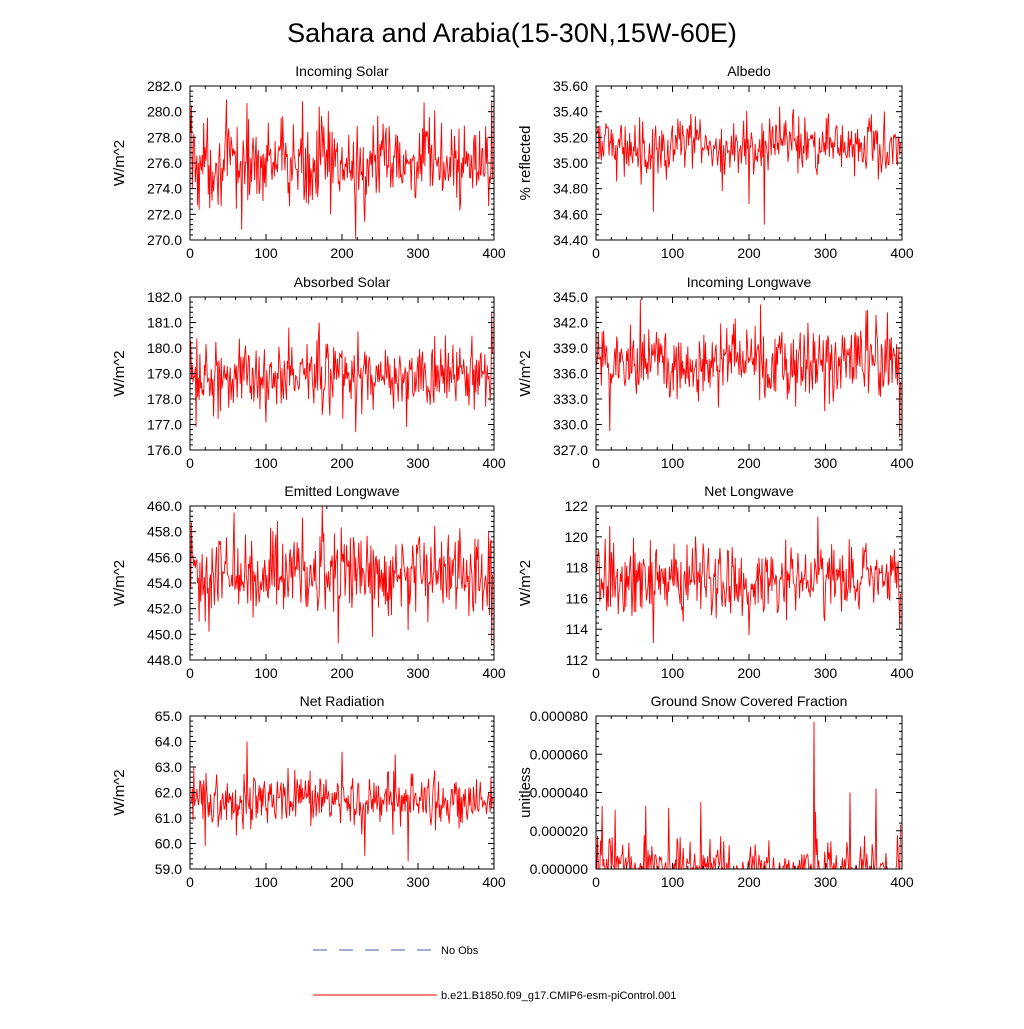 Image resolution: width=1024 pixels, height=1029 pixels. Describe the element at coordinates (164, 532) in the screenshot. I see `y-tick-label: 458.0` at that location.